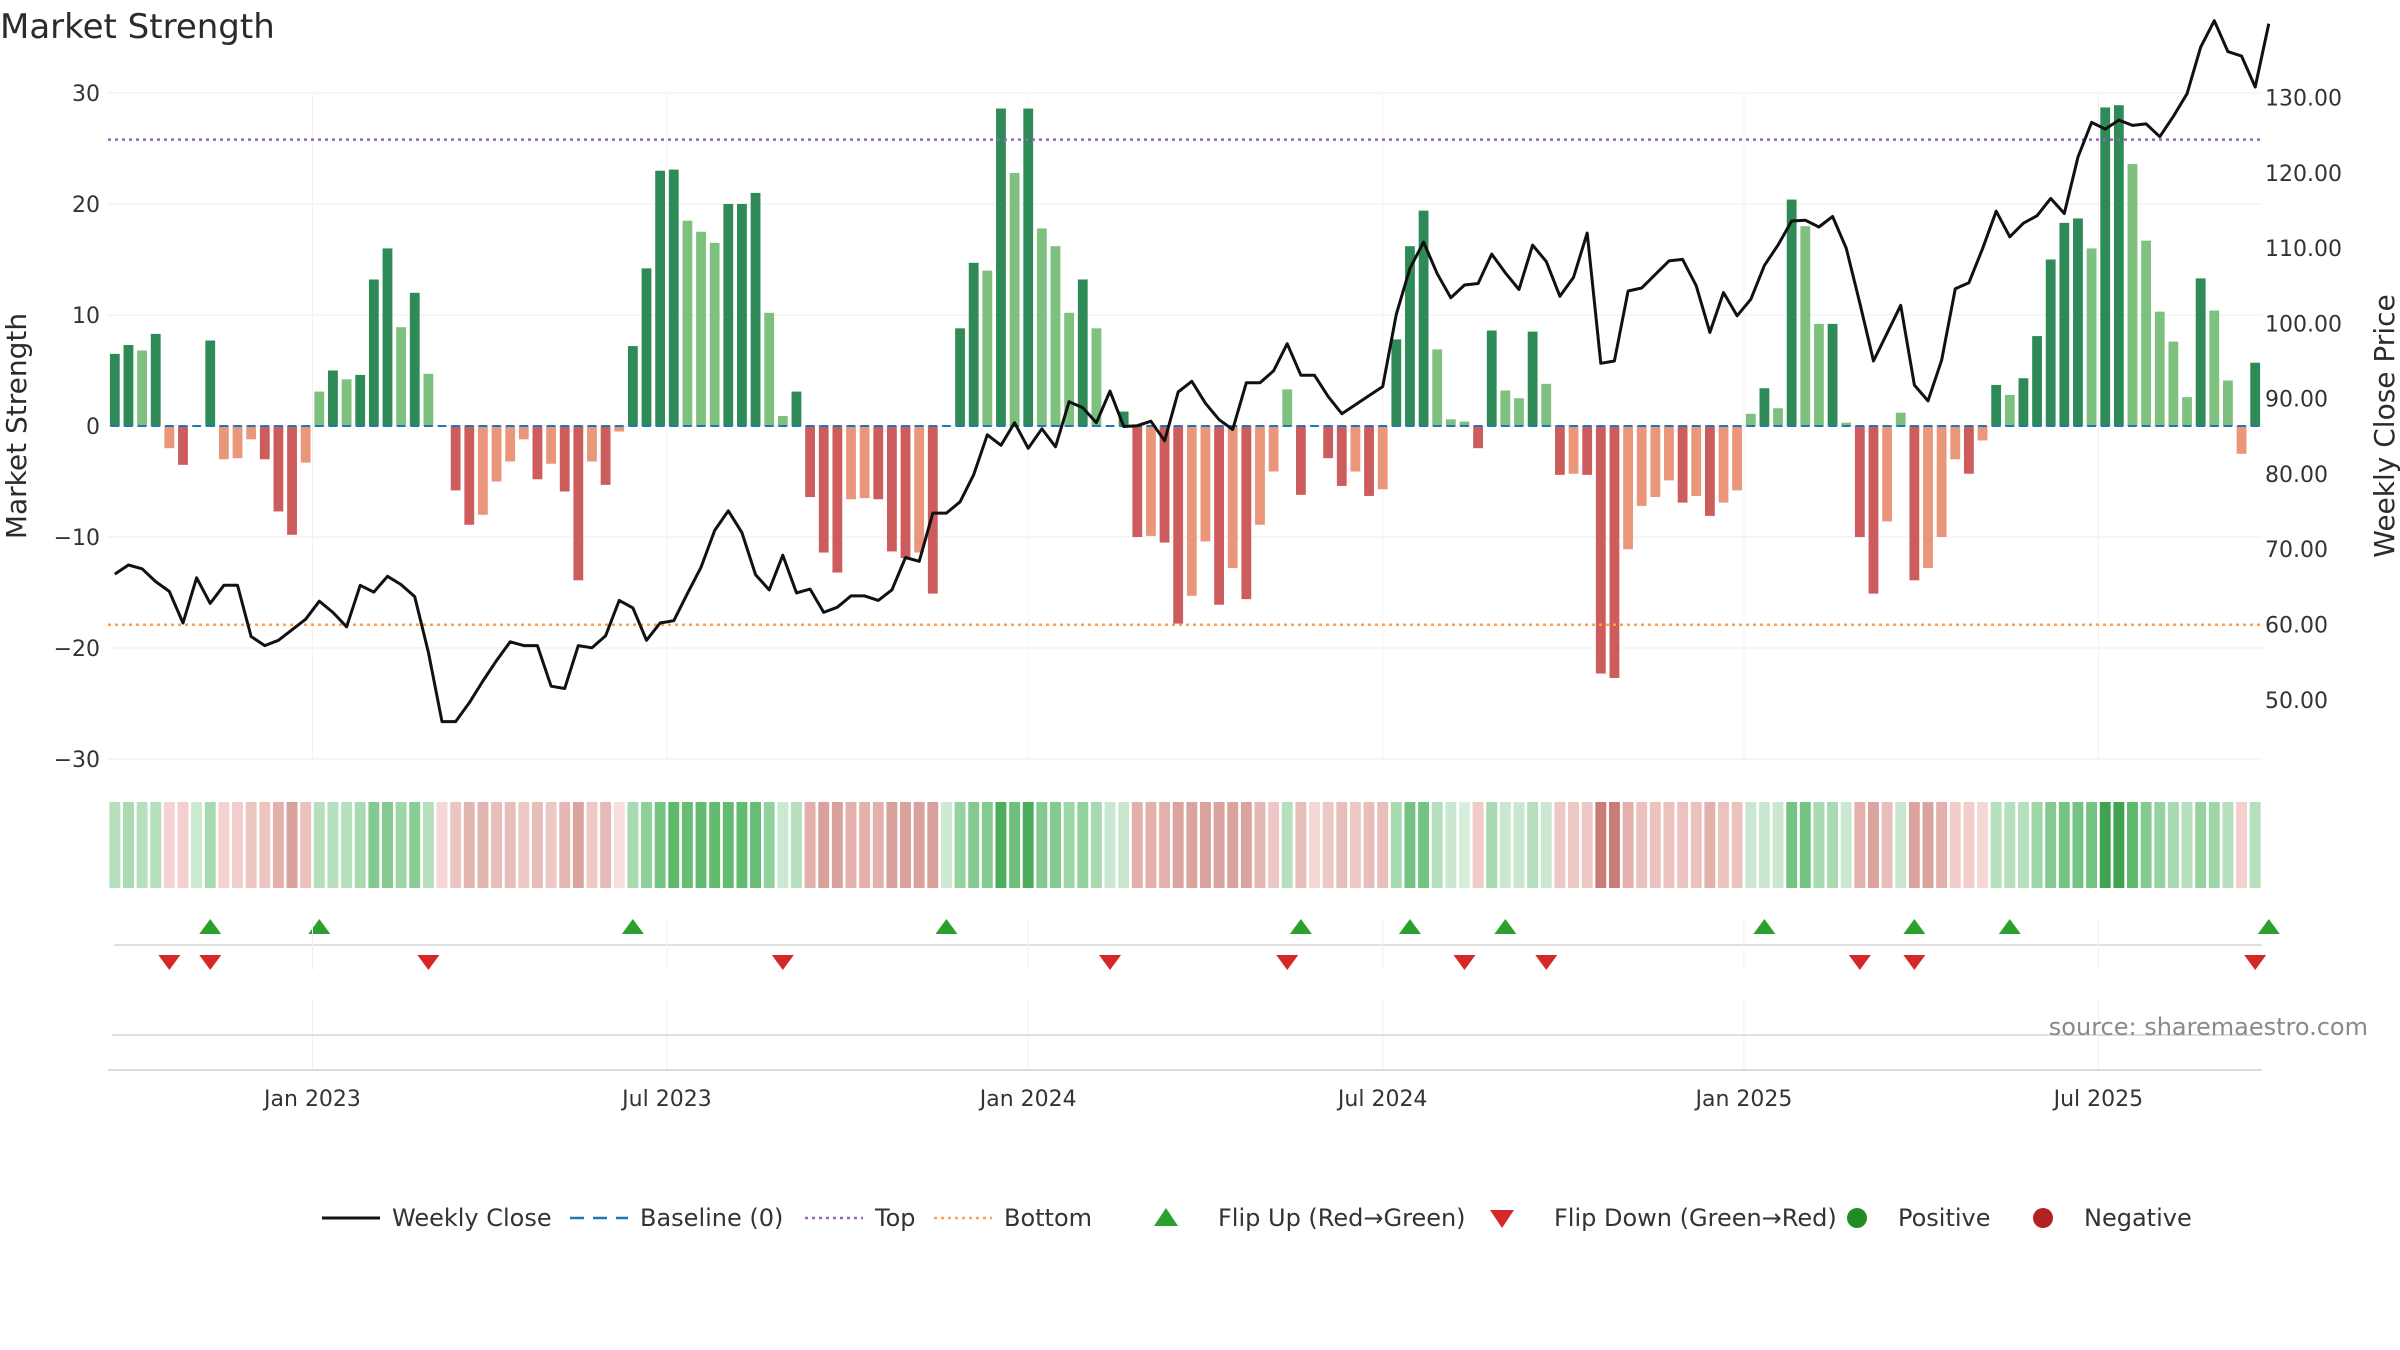 This screenshot has width=2400, height=1350. What do you see at coordinates (2208, 1027) in the screenshot?
I see `source-label: source: sharemaestro.com` at bounding box center [2208, 1027].